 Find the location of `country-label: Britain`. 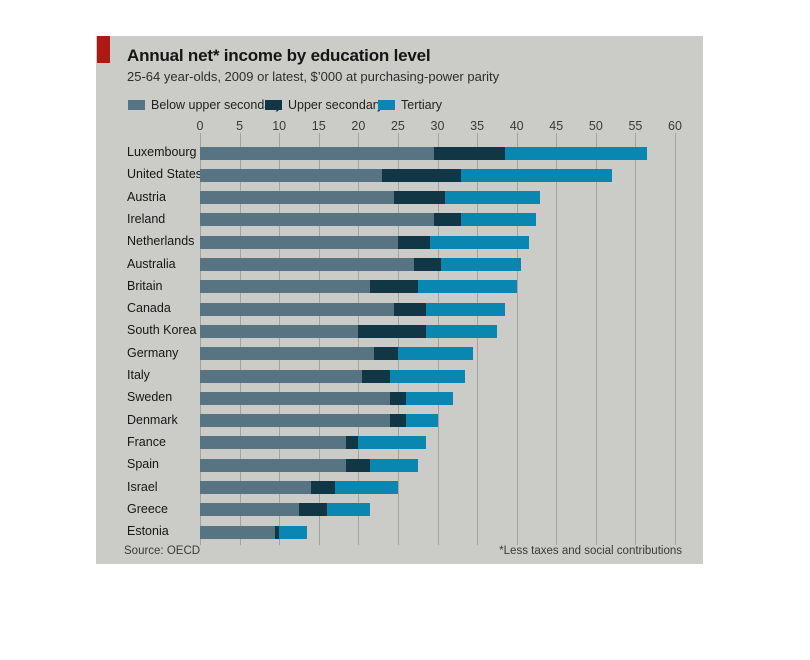

country-label: Britain is located at coordinates (145, 285).